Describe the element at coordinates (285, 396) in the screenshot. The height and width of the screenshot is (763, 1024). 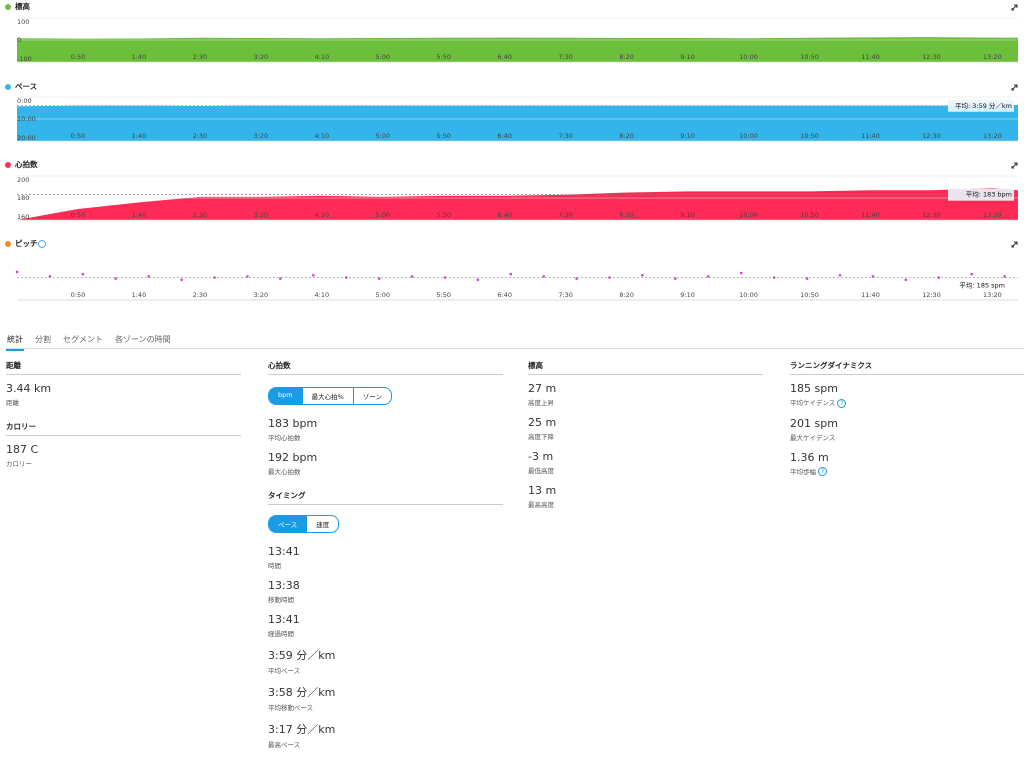
I see `toggle-option: bpm` at that location.